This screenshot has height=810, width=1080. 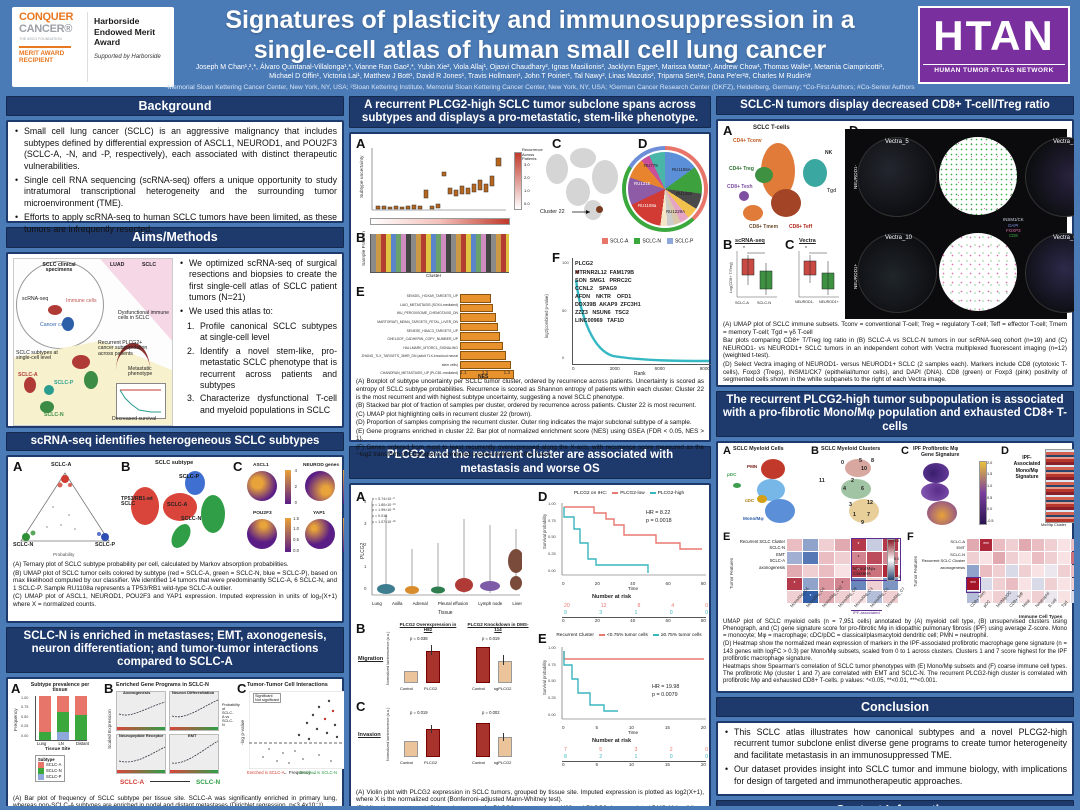 What do you see at coordinates (105, 544) in the screenshot?
I see `ternary-label-sclc-p: SCLC-P` at bounding box center [105, 544].